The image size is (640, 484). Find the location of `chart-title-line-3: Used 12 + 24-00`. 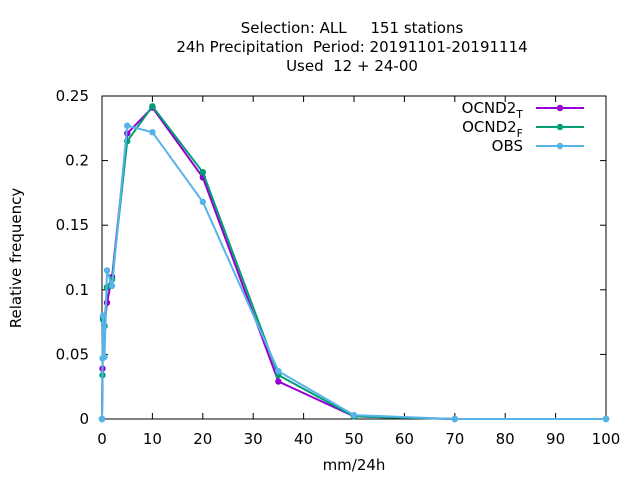

chart-title-line-3: Used 12 + 24-00 is located at coordinates (352, 66).